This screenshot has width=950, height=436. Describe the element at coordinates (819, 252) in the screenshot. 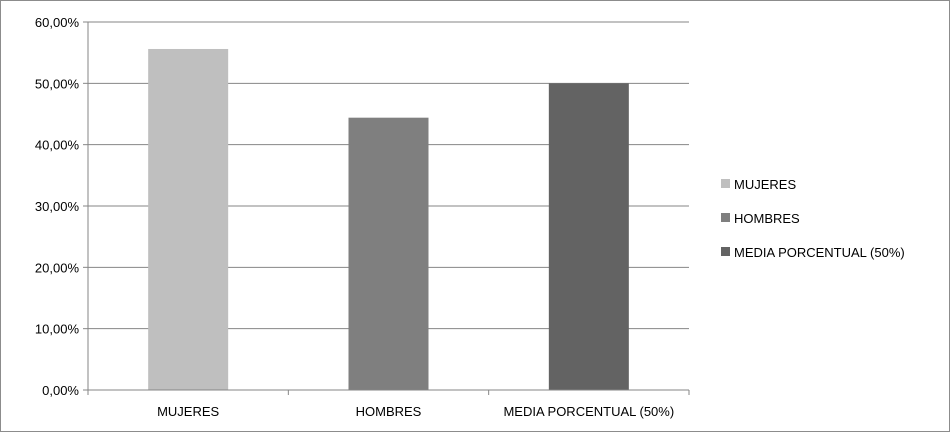

I see `legend-label: MEDIA PORCENTUAL (50%)` at that location.